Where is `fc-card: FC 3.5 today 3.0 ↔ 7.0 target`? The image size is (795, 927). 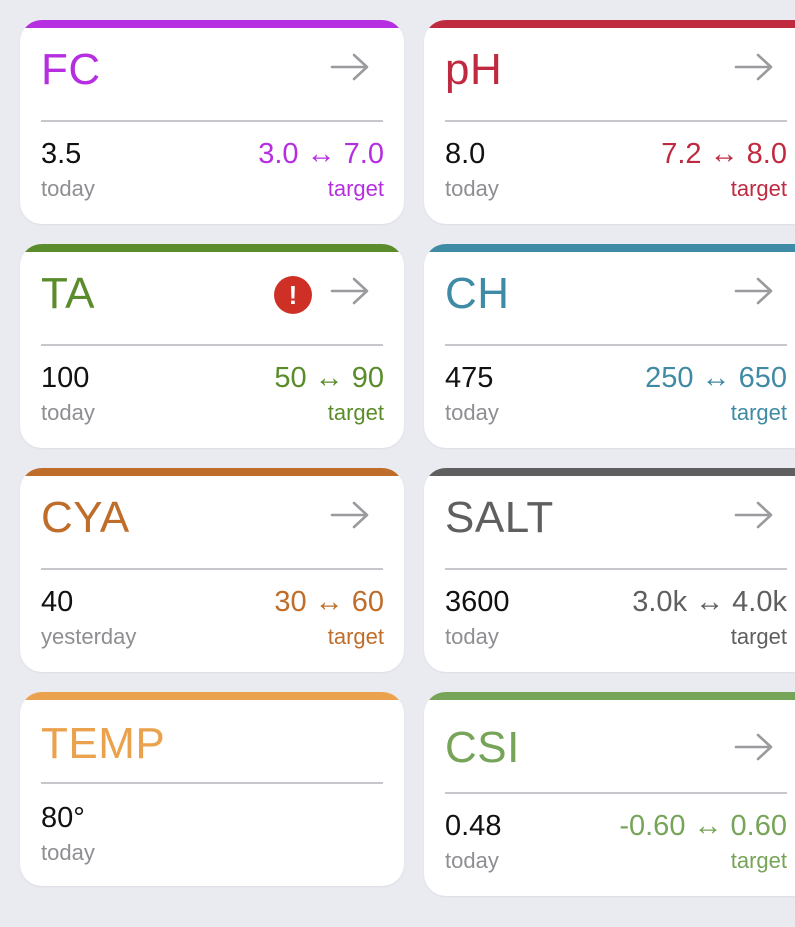 fc-card: FC 3.5 today 3.0 ↔ 7.0 target is located at coordinates (212, 122).